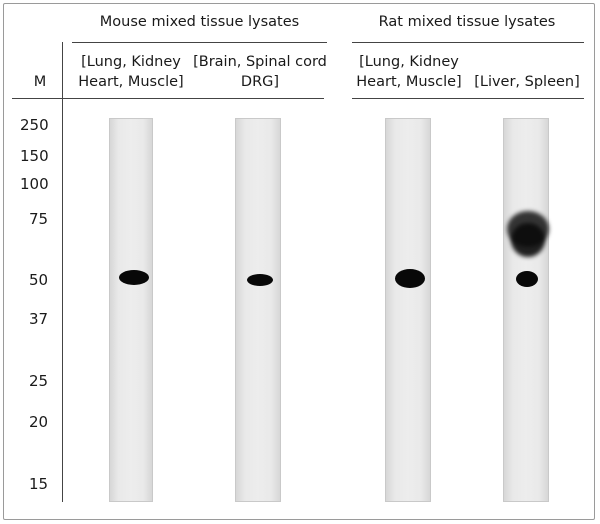 The image size is (600, 524). Describe the element at coordinates (131, 310) in the screenshot. I see `lane-1-strip` at that location.